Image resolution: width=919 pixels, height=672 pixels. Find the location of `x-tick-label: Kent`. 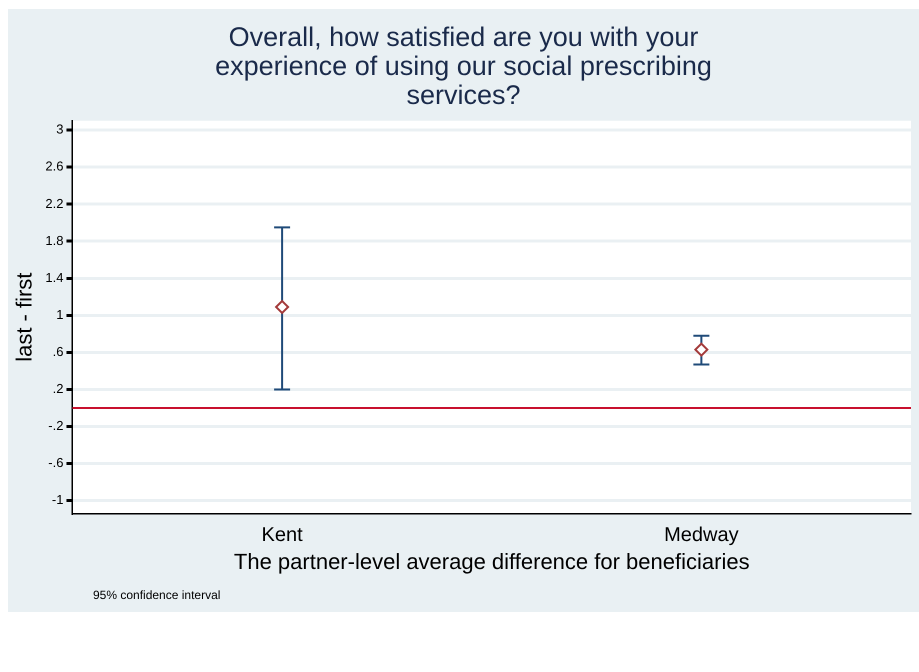

x-tick-label: Kent is located at coordinates (283, 535).